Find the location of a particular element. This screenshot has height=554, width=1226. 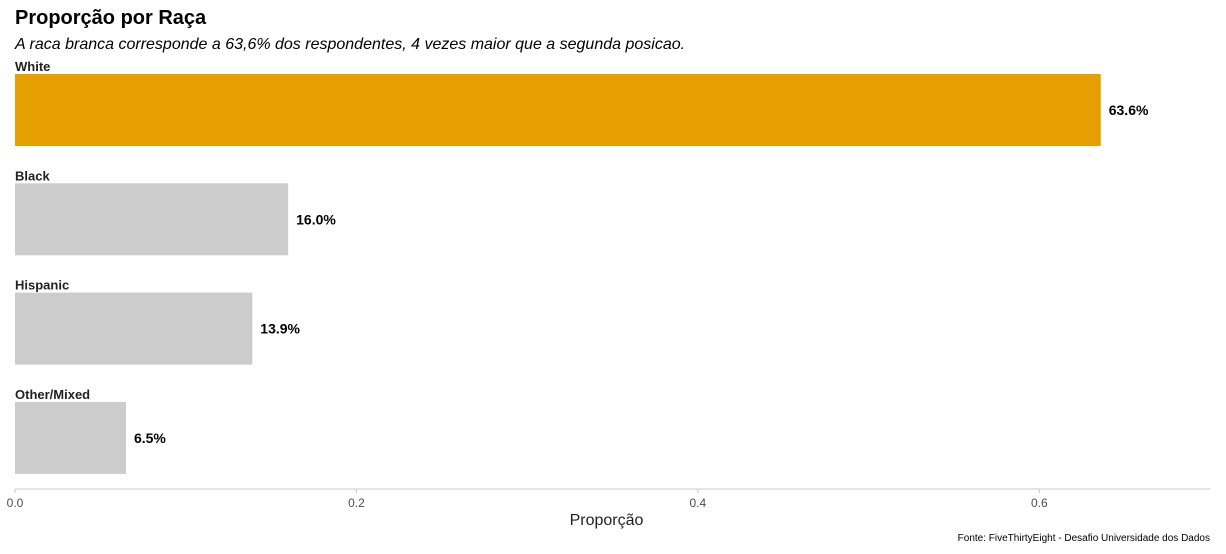

bar-hispanic is located at coordinates (134, 328).